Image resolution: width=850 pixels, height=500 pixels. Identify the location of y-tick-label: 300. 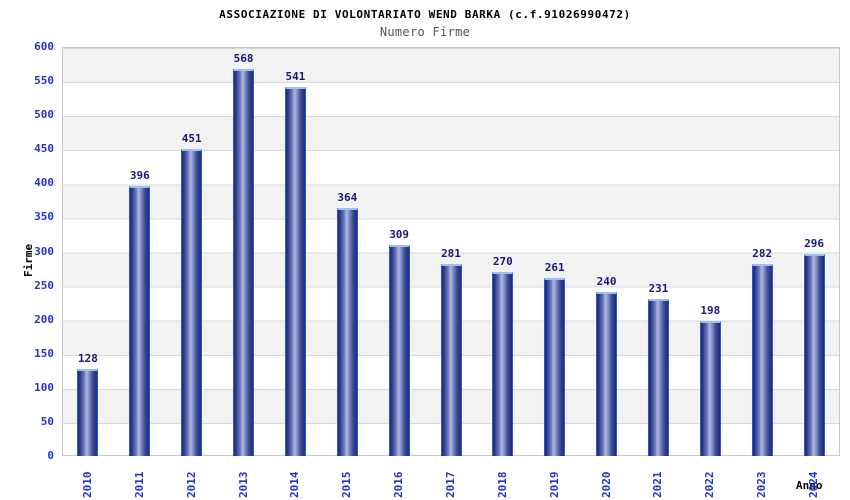
(44, 251).